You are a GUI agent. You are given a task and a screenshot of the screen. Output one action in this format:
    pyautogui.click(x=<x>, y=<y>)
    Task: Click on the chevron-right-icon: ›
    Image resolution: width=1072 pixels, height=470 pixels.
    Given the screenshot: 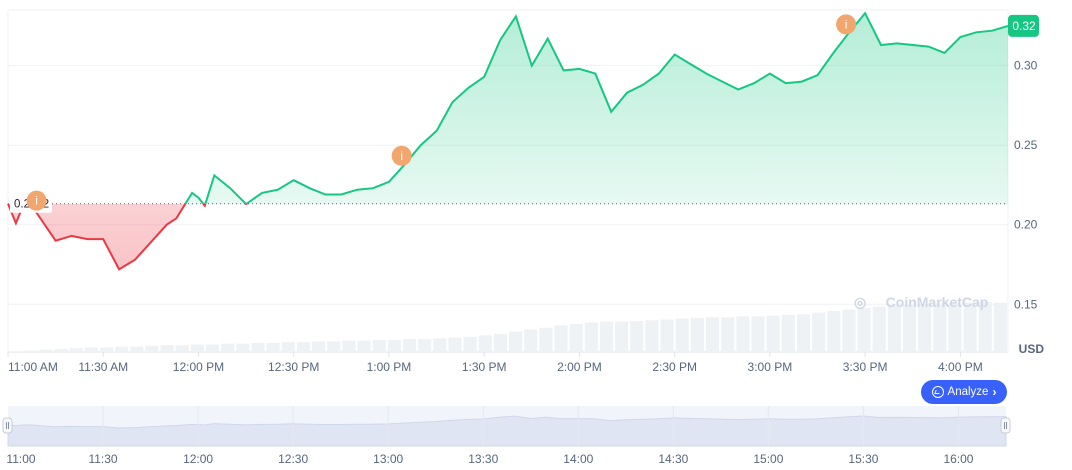 What is the action you would take?
    pyautogui.click(x=994, y=392)
    